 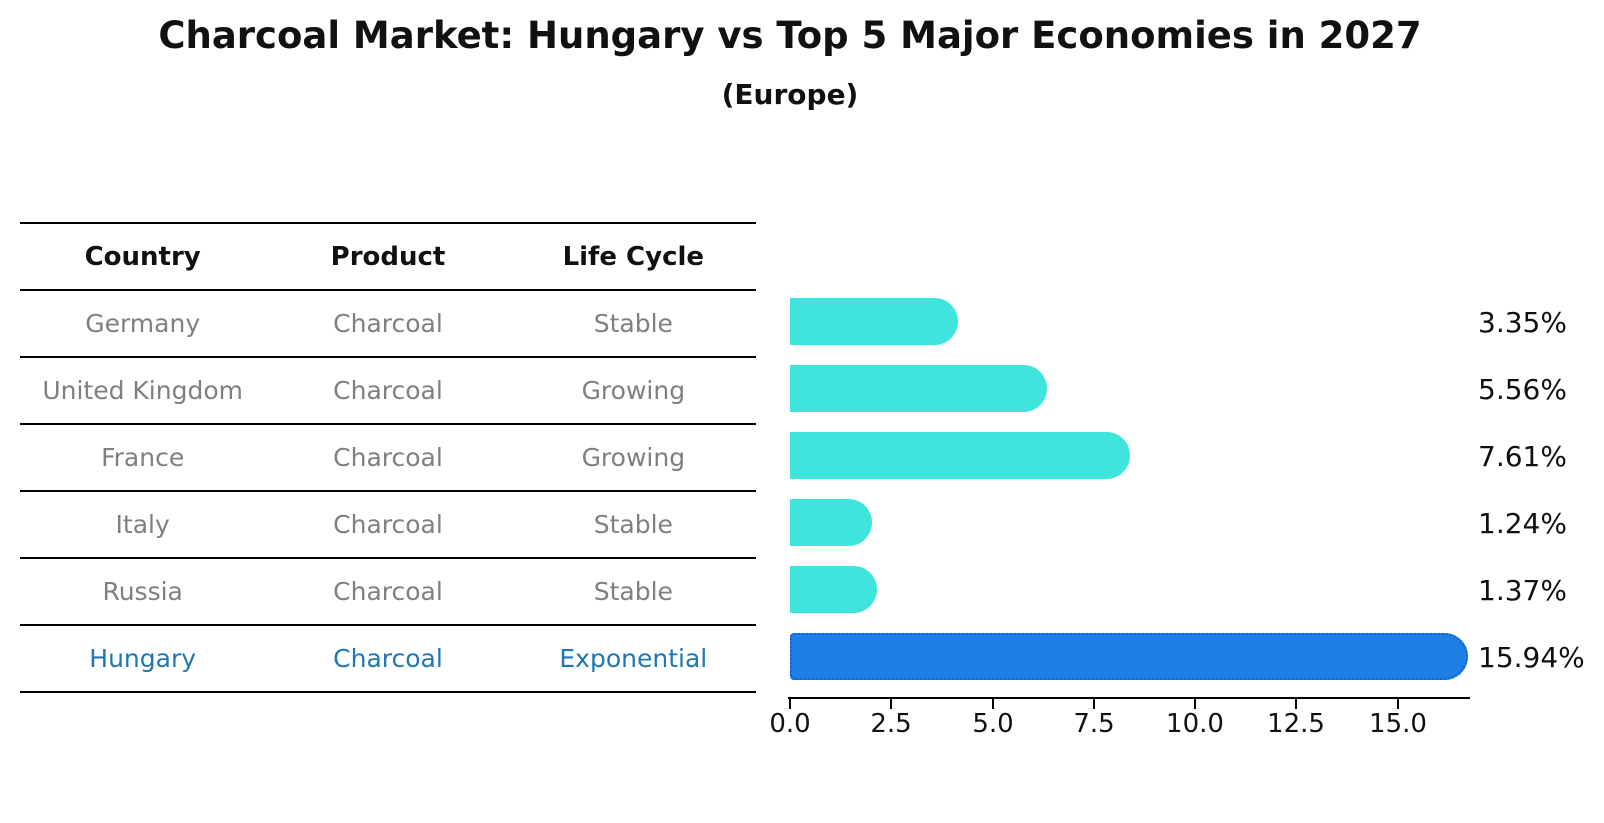 I want to click on bar-italy, so click(x=831, y=522).